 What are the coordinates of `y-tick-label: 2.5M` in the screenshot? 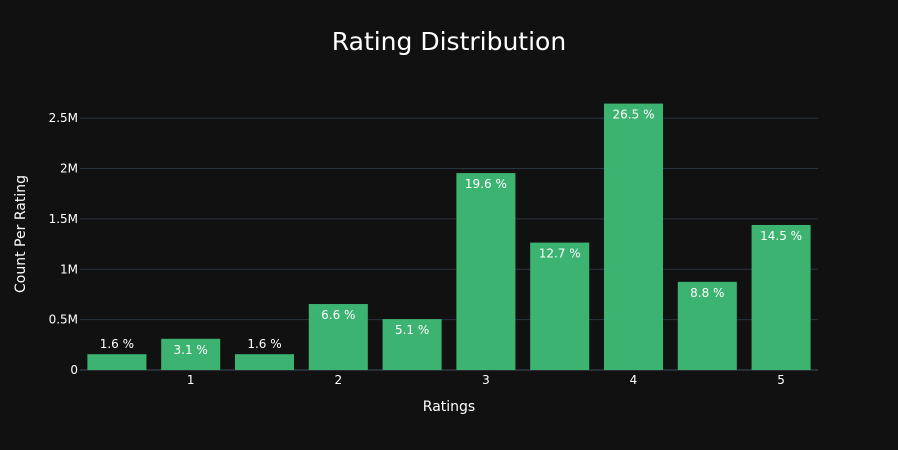 It's located at (63, 118).